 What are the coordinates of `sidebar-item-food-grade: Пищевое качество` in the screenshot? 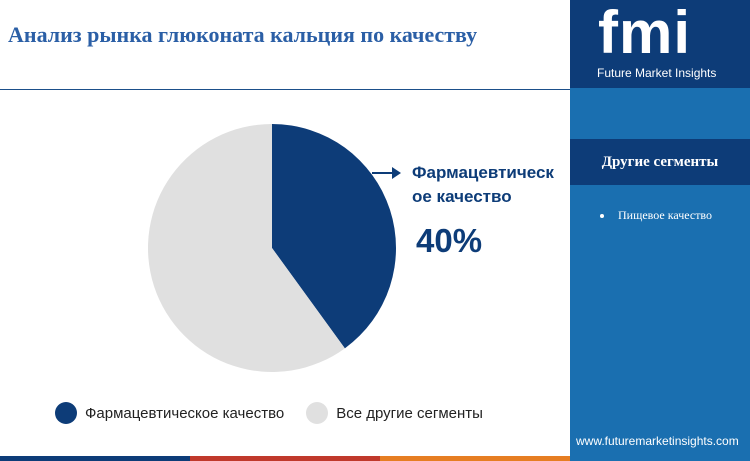 It's located at (656, 215).